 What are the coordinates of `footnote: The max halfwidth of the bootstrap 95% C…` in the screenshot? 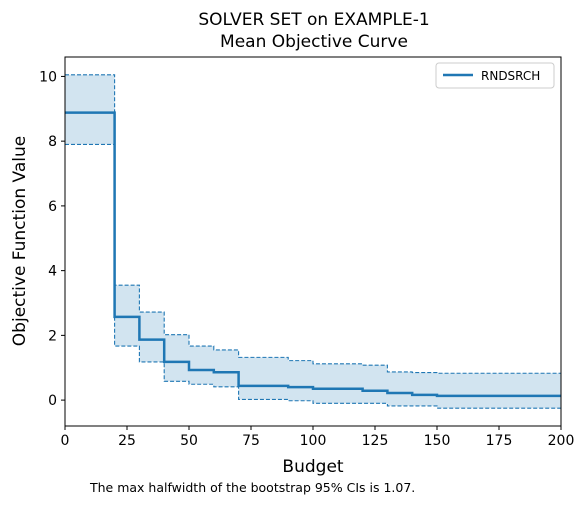 It's located at (253, 487).